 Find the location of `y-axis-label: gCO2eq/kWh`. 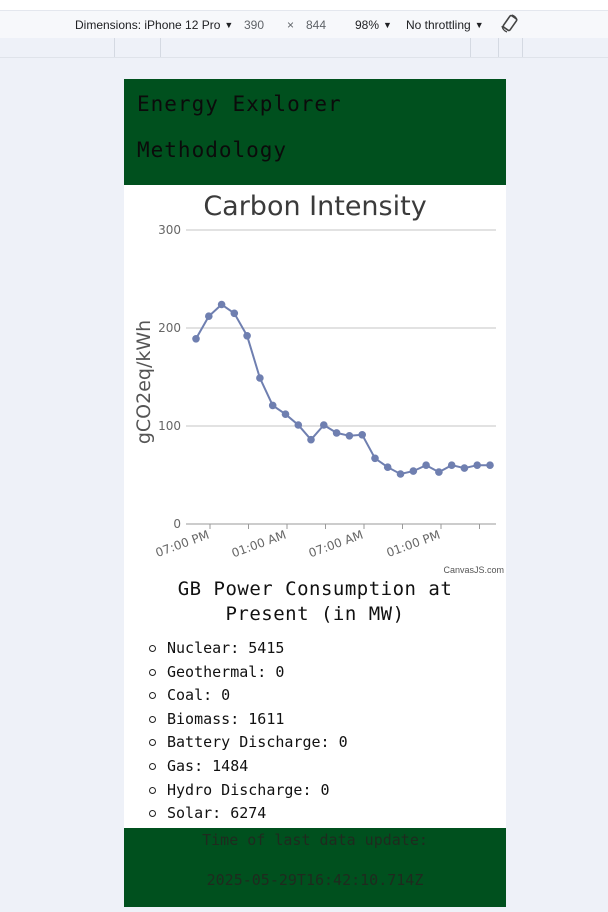

y-axis-label: gCO2eq/kWh is located at coordinates (144, 382).